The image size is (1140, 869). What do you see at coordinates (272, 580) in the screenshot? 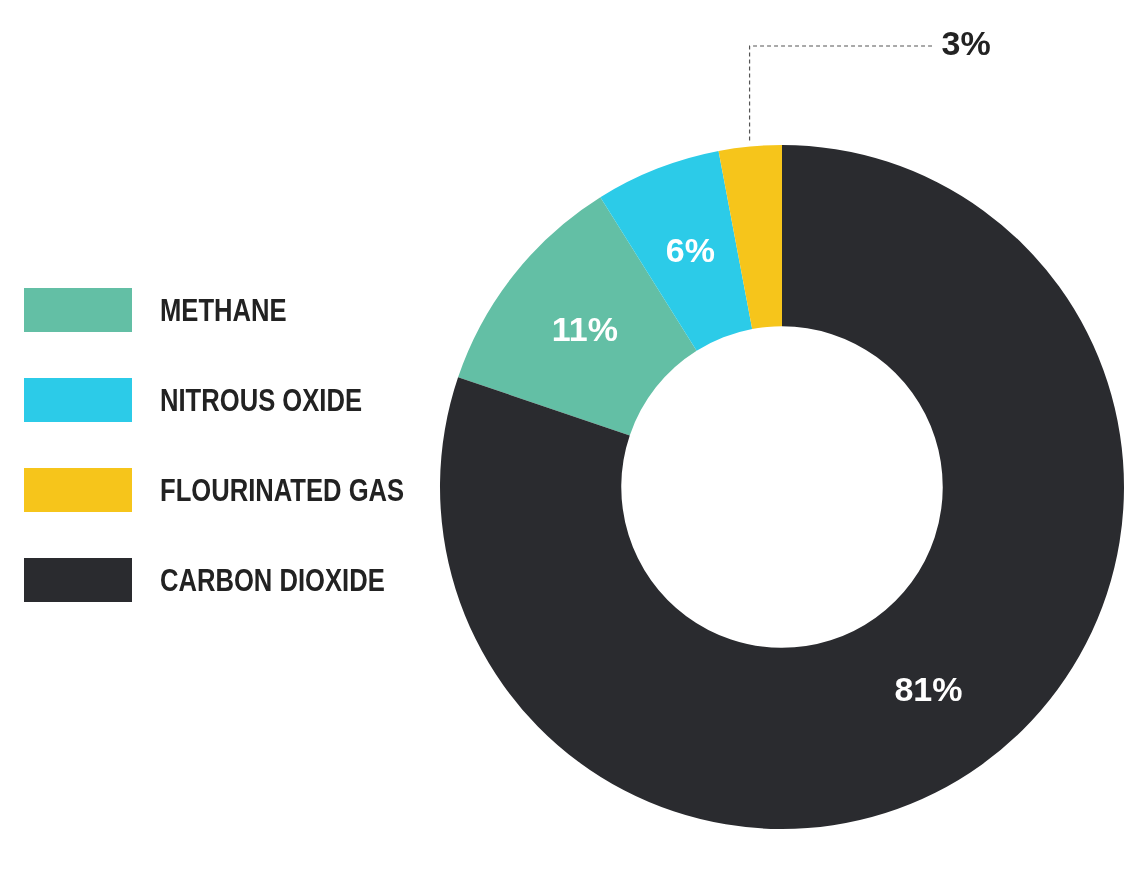
I see `legend-label: CARBON DIOXIDE` at bounding box center [272, 580].